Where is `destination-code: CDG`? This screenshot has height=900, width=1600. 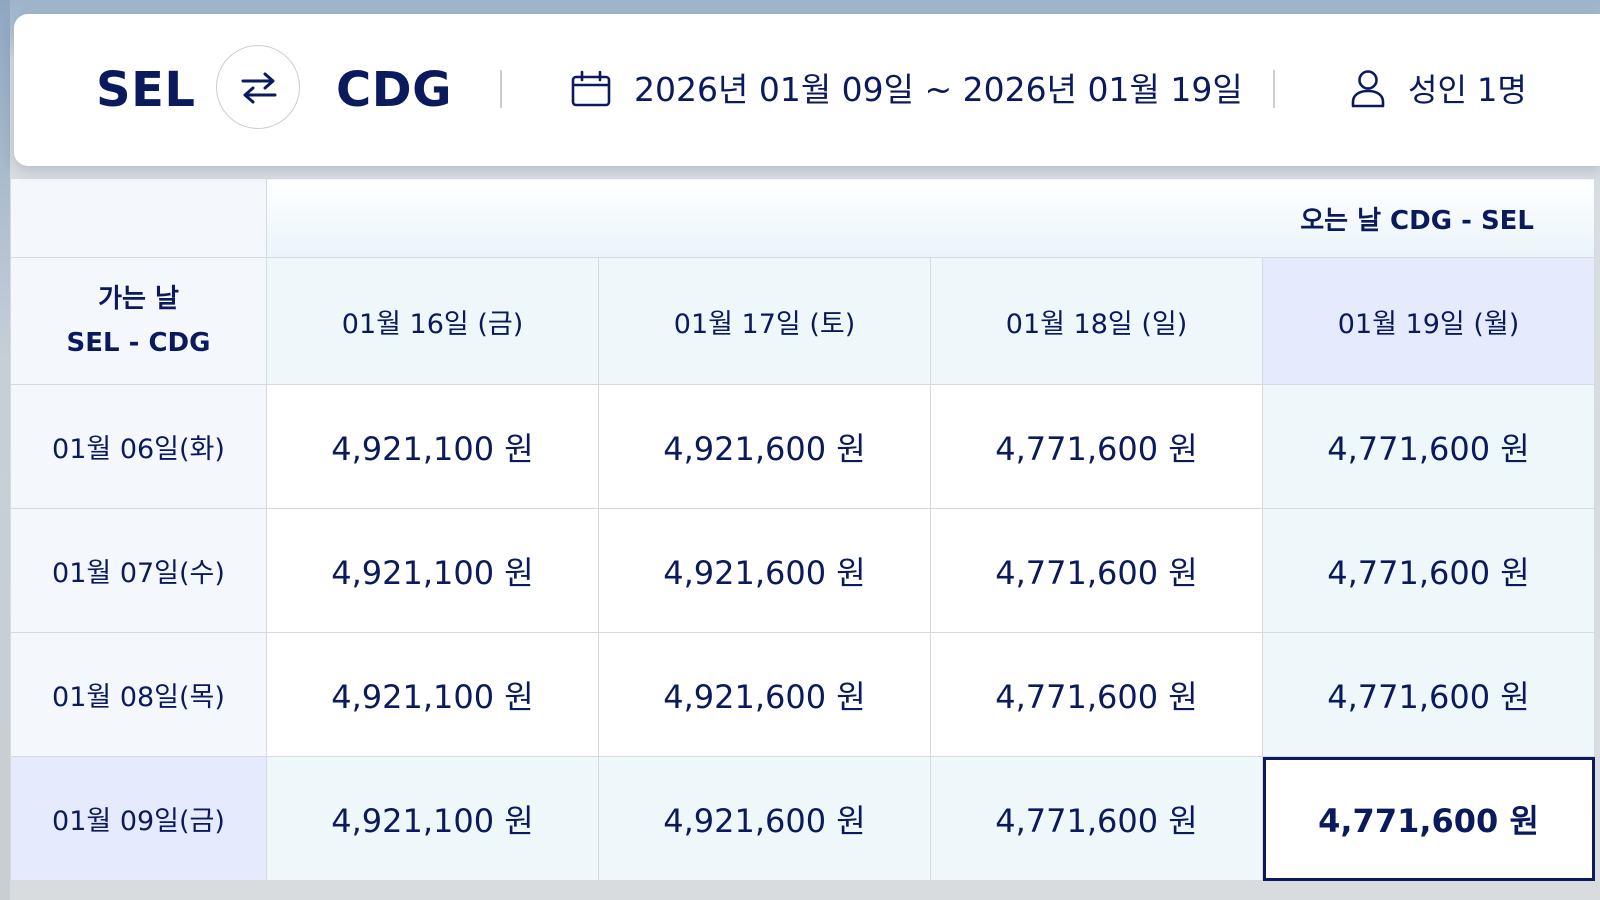
destination-code: CDG is located at coordinates (394, 90).